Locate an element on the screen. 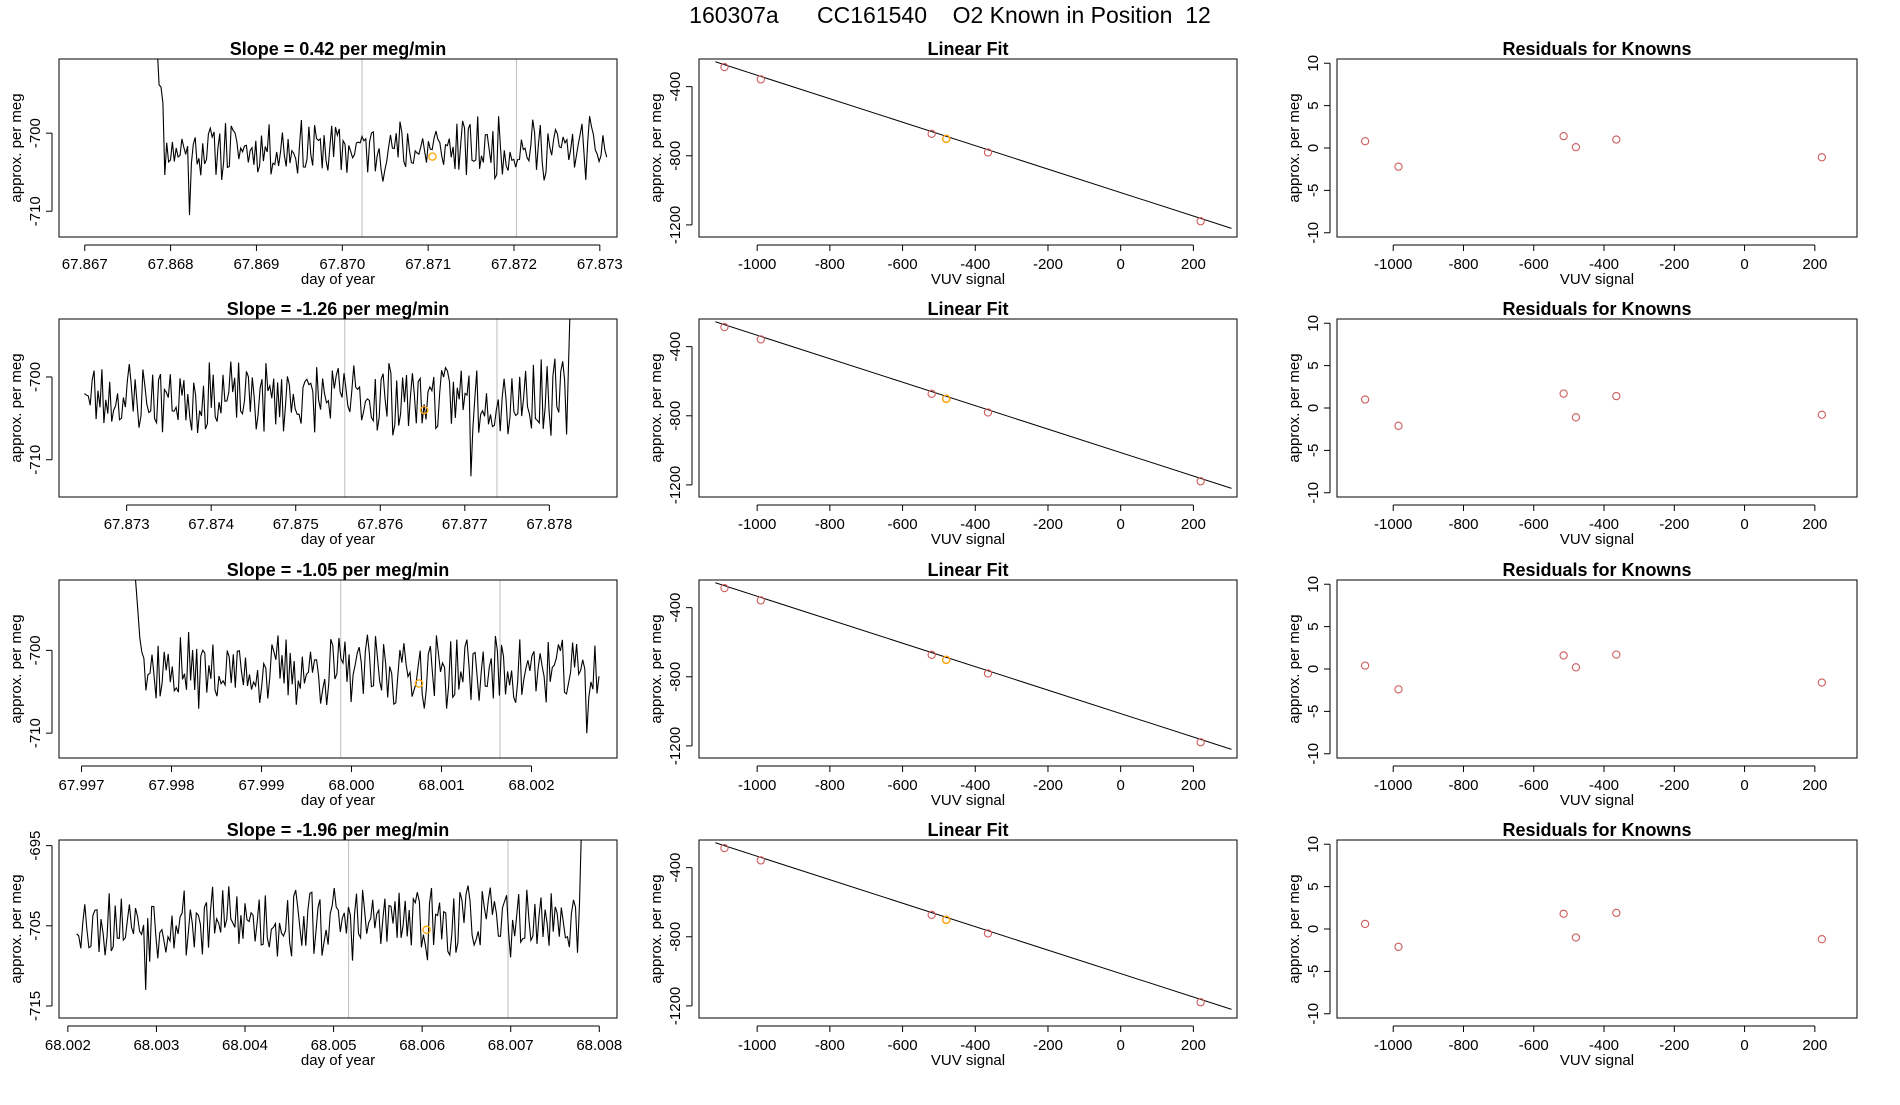 This screenshot has height=1105, width=1900. y-tick-label: -800 is located at coordinates (675, 416).